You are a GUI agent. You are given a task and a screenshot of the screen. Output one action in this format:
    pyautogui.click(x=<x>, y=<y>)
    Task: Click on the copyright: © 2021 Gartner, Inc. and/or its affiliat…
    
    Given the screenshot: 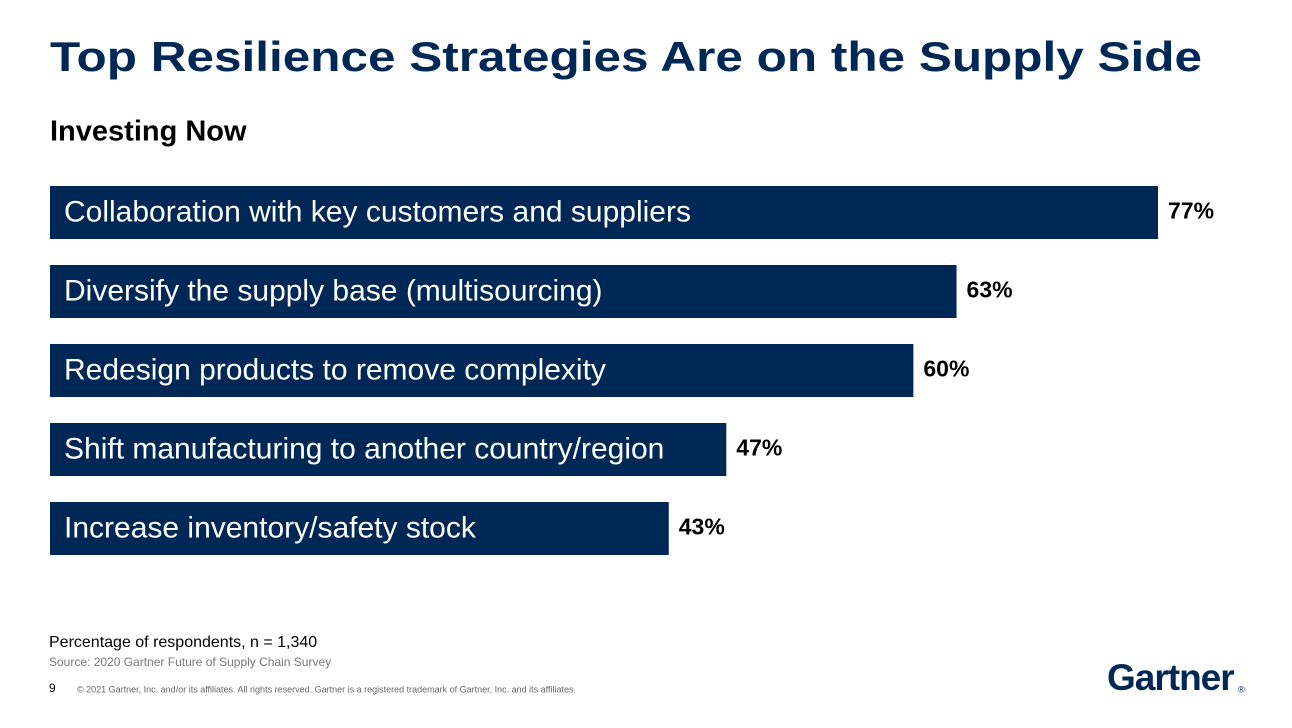 What is the action you would take?
    pyautogui.click(x=326, y=689)
    